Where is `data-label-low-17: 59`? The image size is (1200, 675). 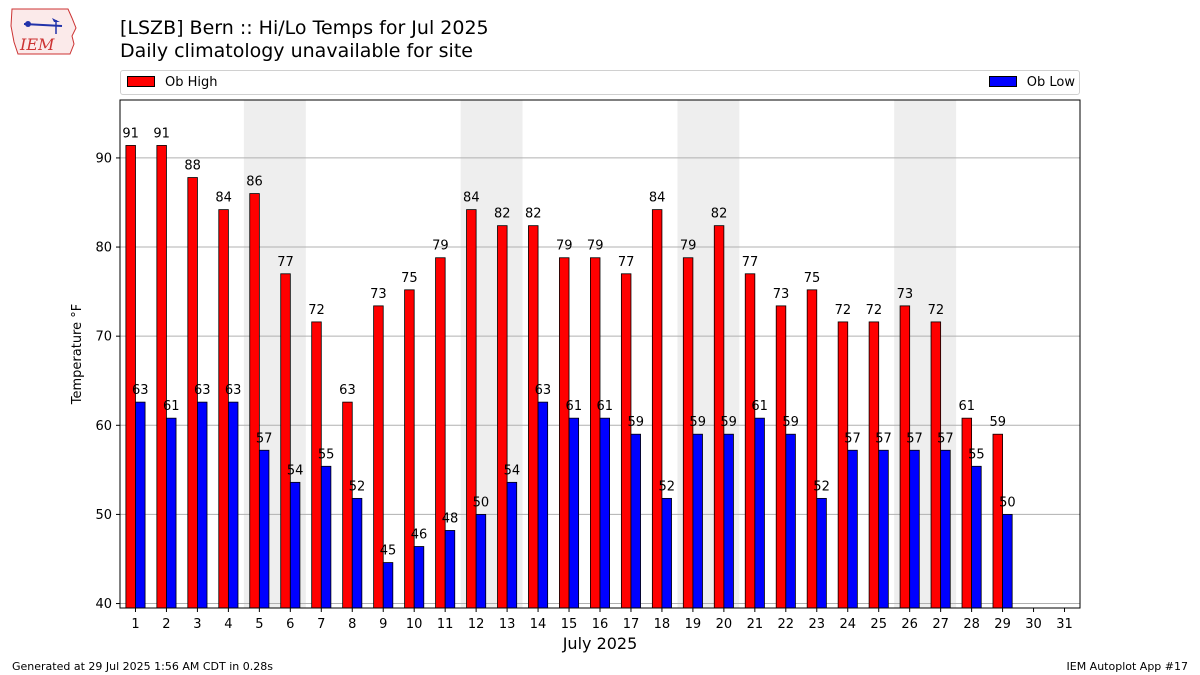 data-label-low-17: 59 is located at coordinates (635, 422).